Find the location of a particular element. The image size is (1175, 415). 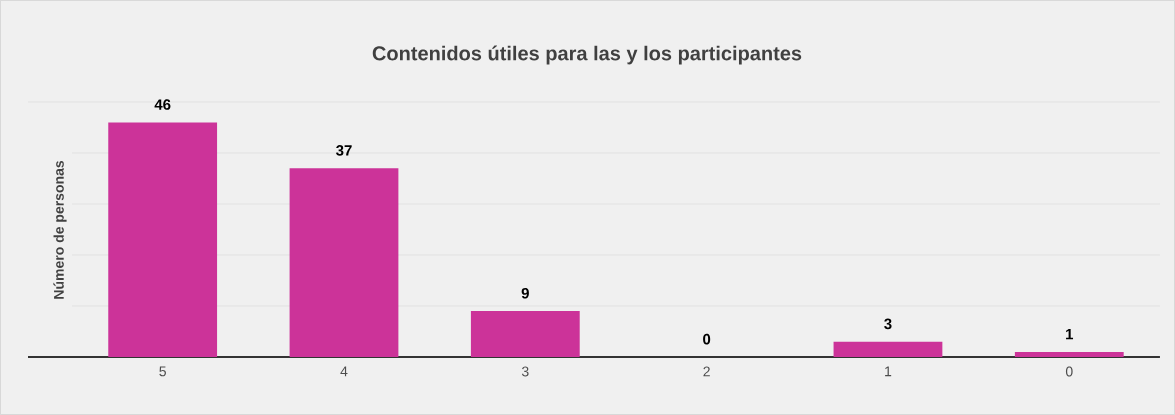

x-tick-label: 5 is located at coordinates (162, 371).